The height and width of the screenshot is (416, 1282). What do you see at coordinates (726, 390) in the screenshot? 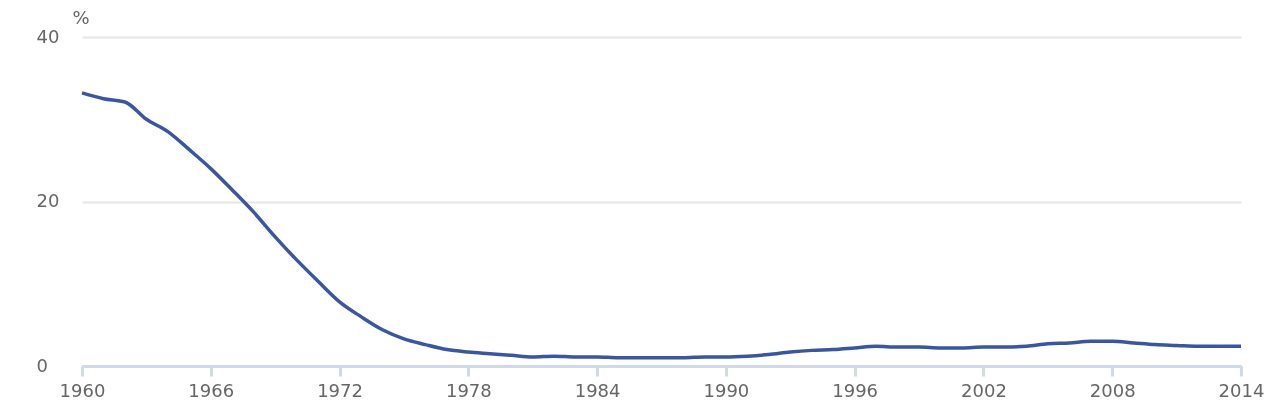
I see `x-tick-label: 1990` at bounding box center [726, 390].